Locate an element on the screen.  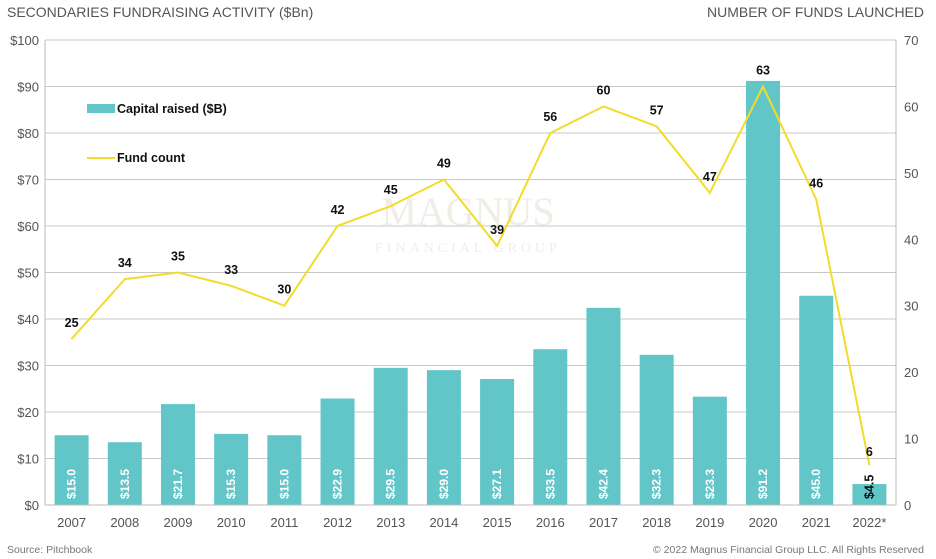
y-right-tick-label: 10 is located at coordinates (911, 439).